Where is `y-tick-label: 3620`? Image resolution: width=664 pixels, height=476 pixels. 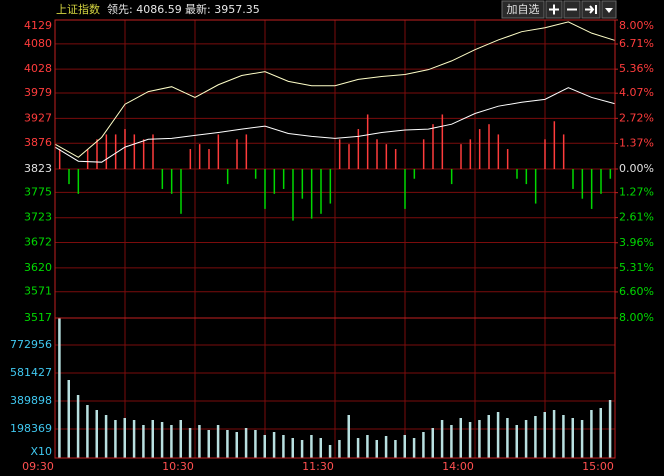
y-tick-label: 3620 is located at coordinates (38, 267).